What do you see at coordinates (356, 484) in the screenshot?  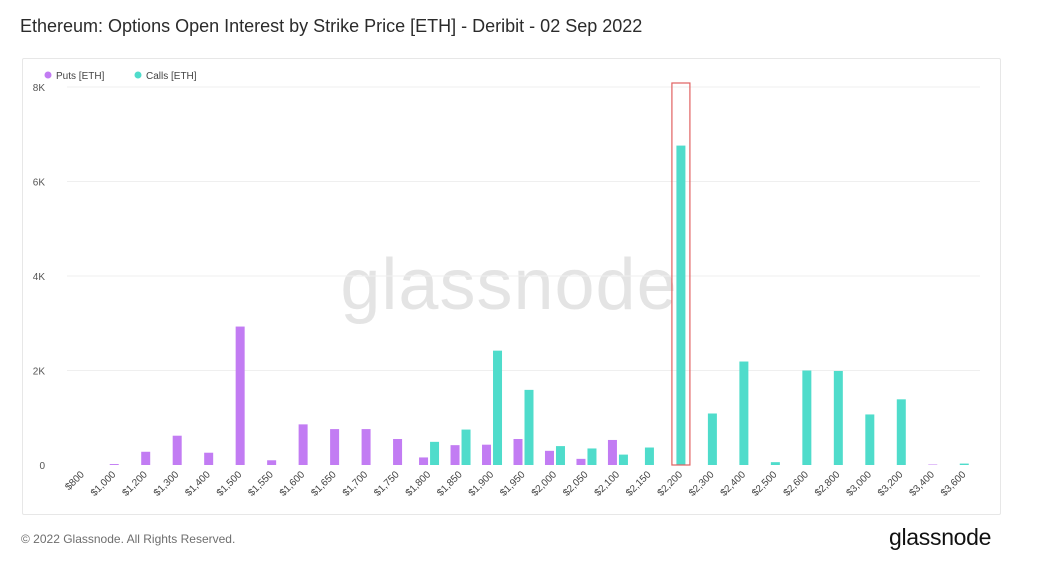 I see `x-tick-label: $1,700` at bounding box center [356, 484].